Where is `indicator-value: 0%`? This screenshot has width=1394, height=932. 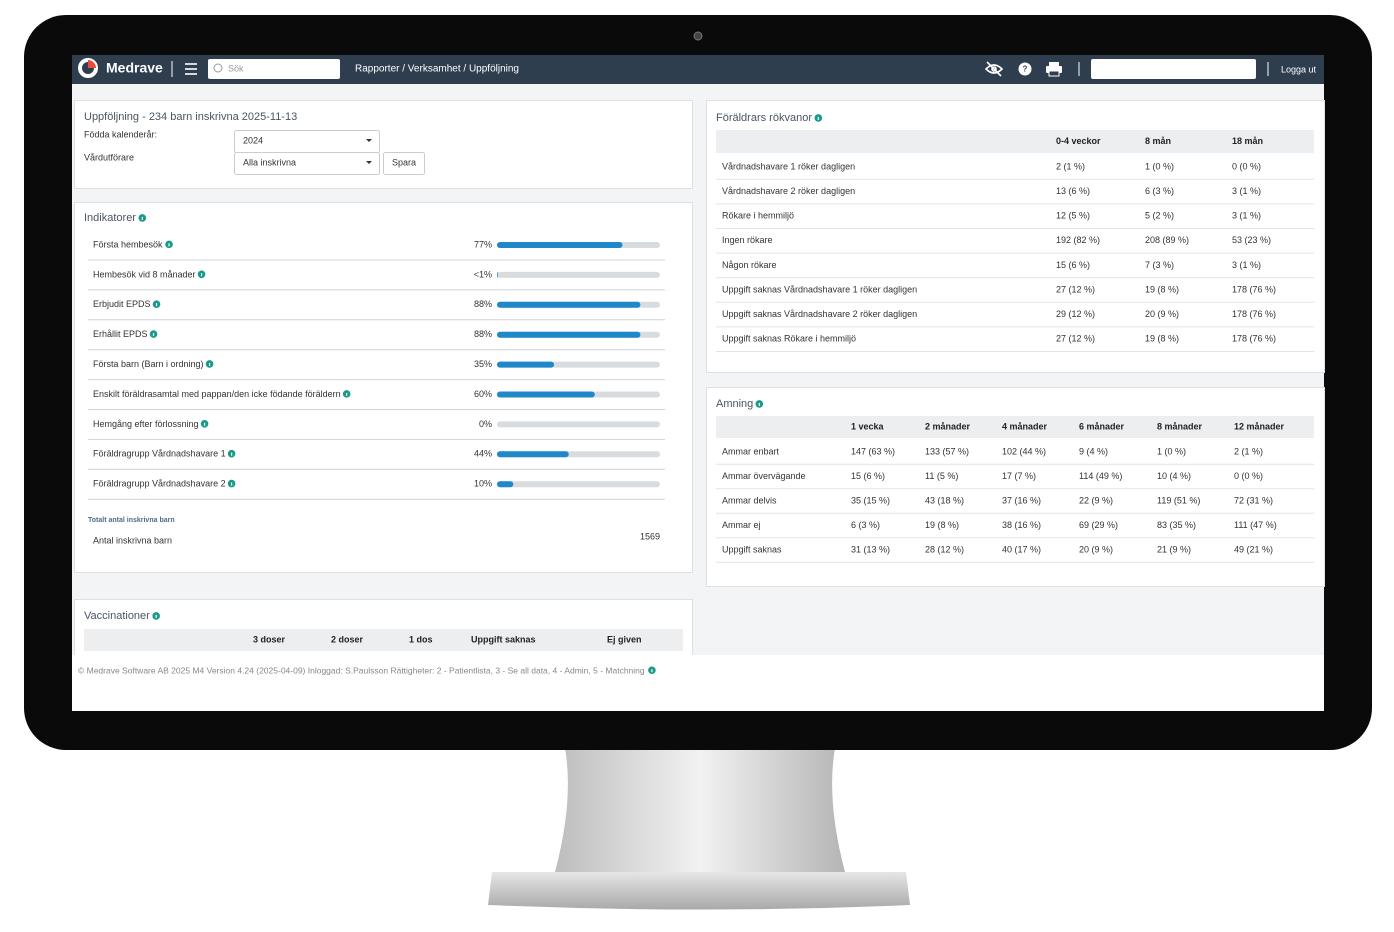
indicator-value: 0% is located at coordinates (485, 424).